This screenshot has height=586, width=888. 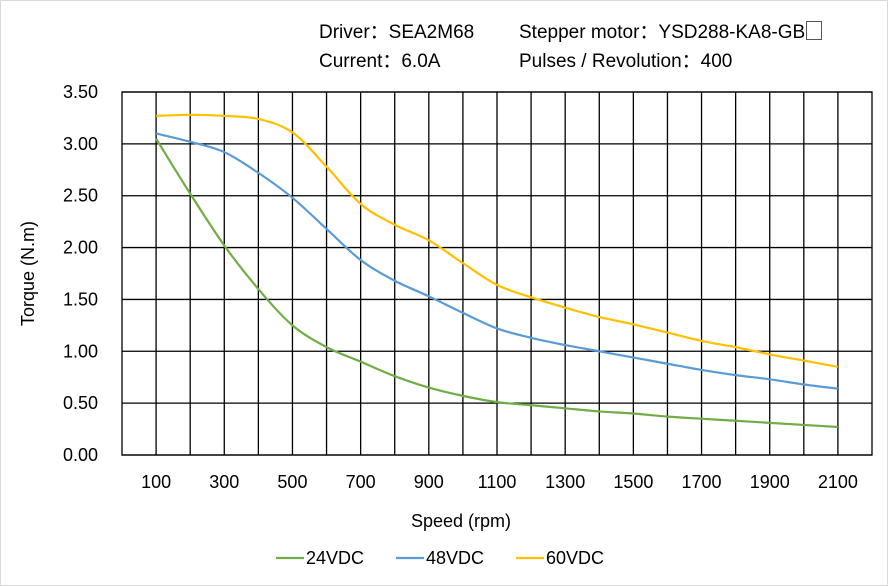 I want to click on x-axis-title: Speed (rpm), so click(x=461, y=521).